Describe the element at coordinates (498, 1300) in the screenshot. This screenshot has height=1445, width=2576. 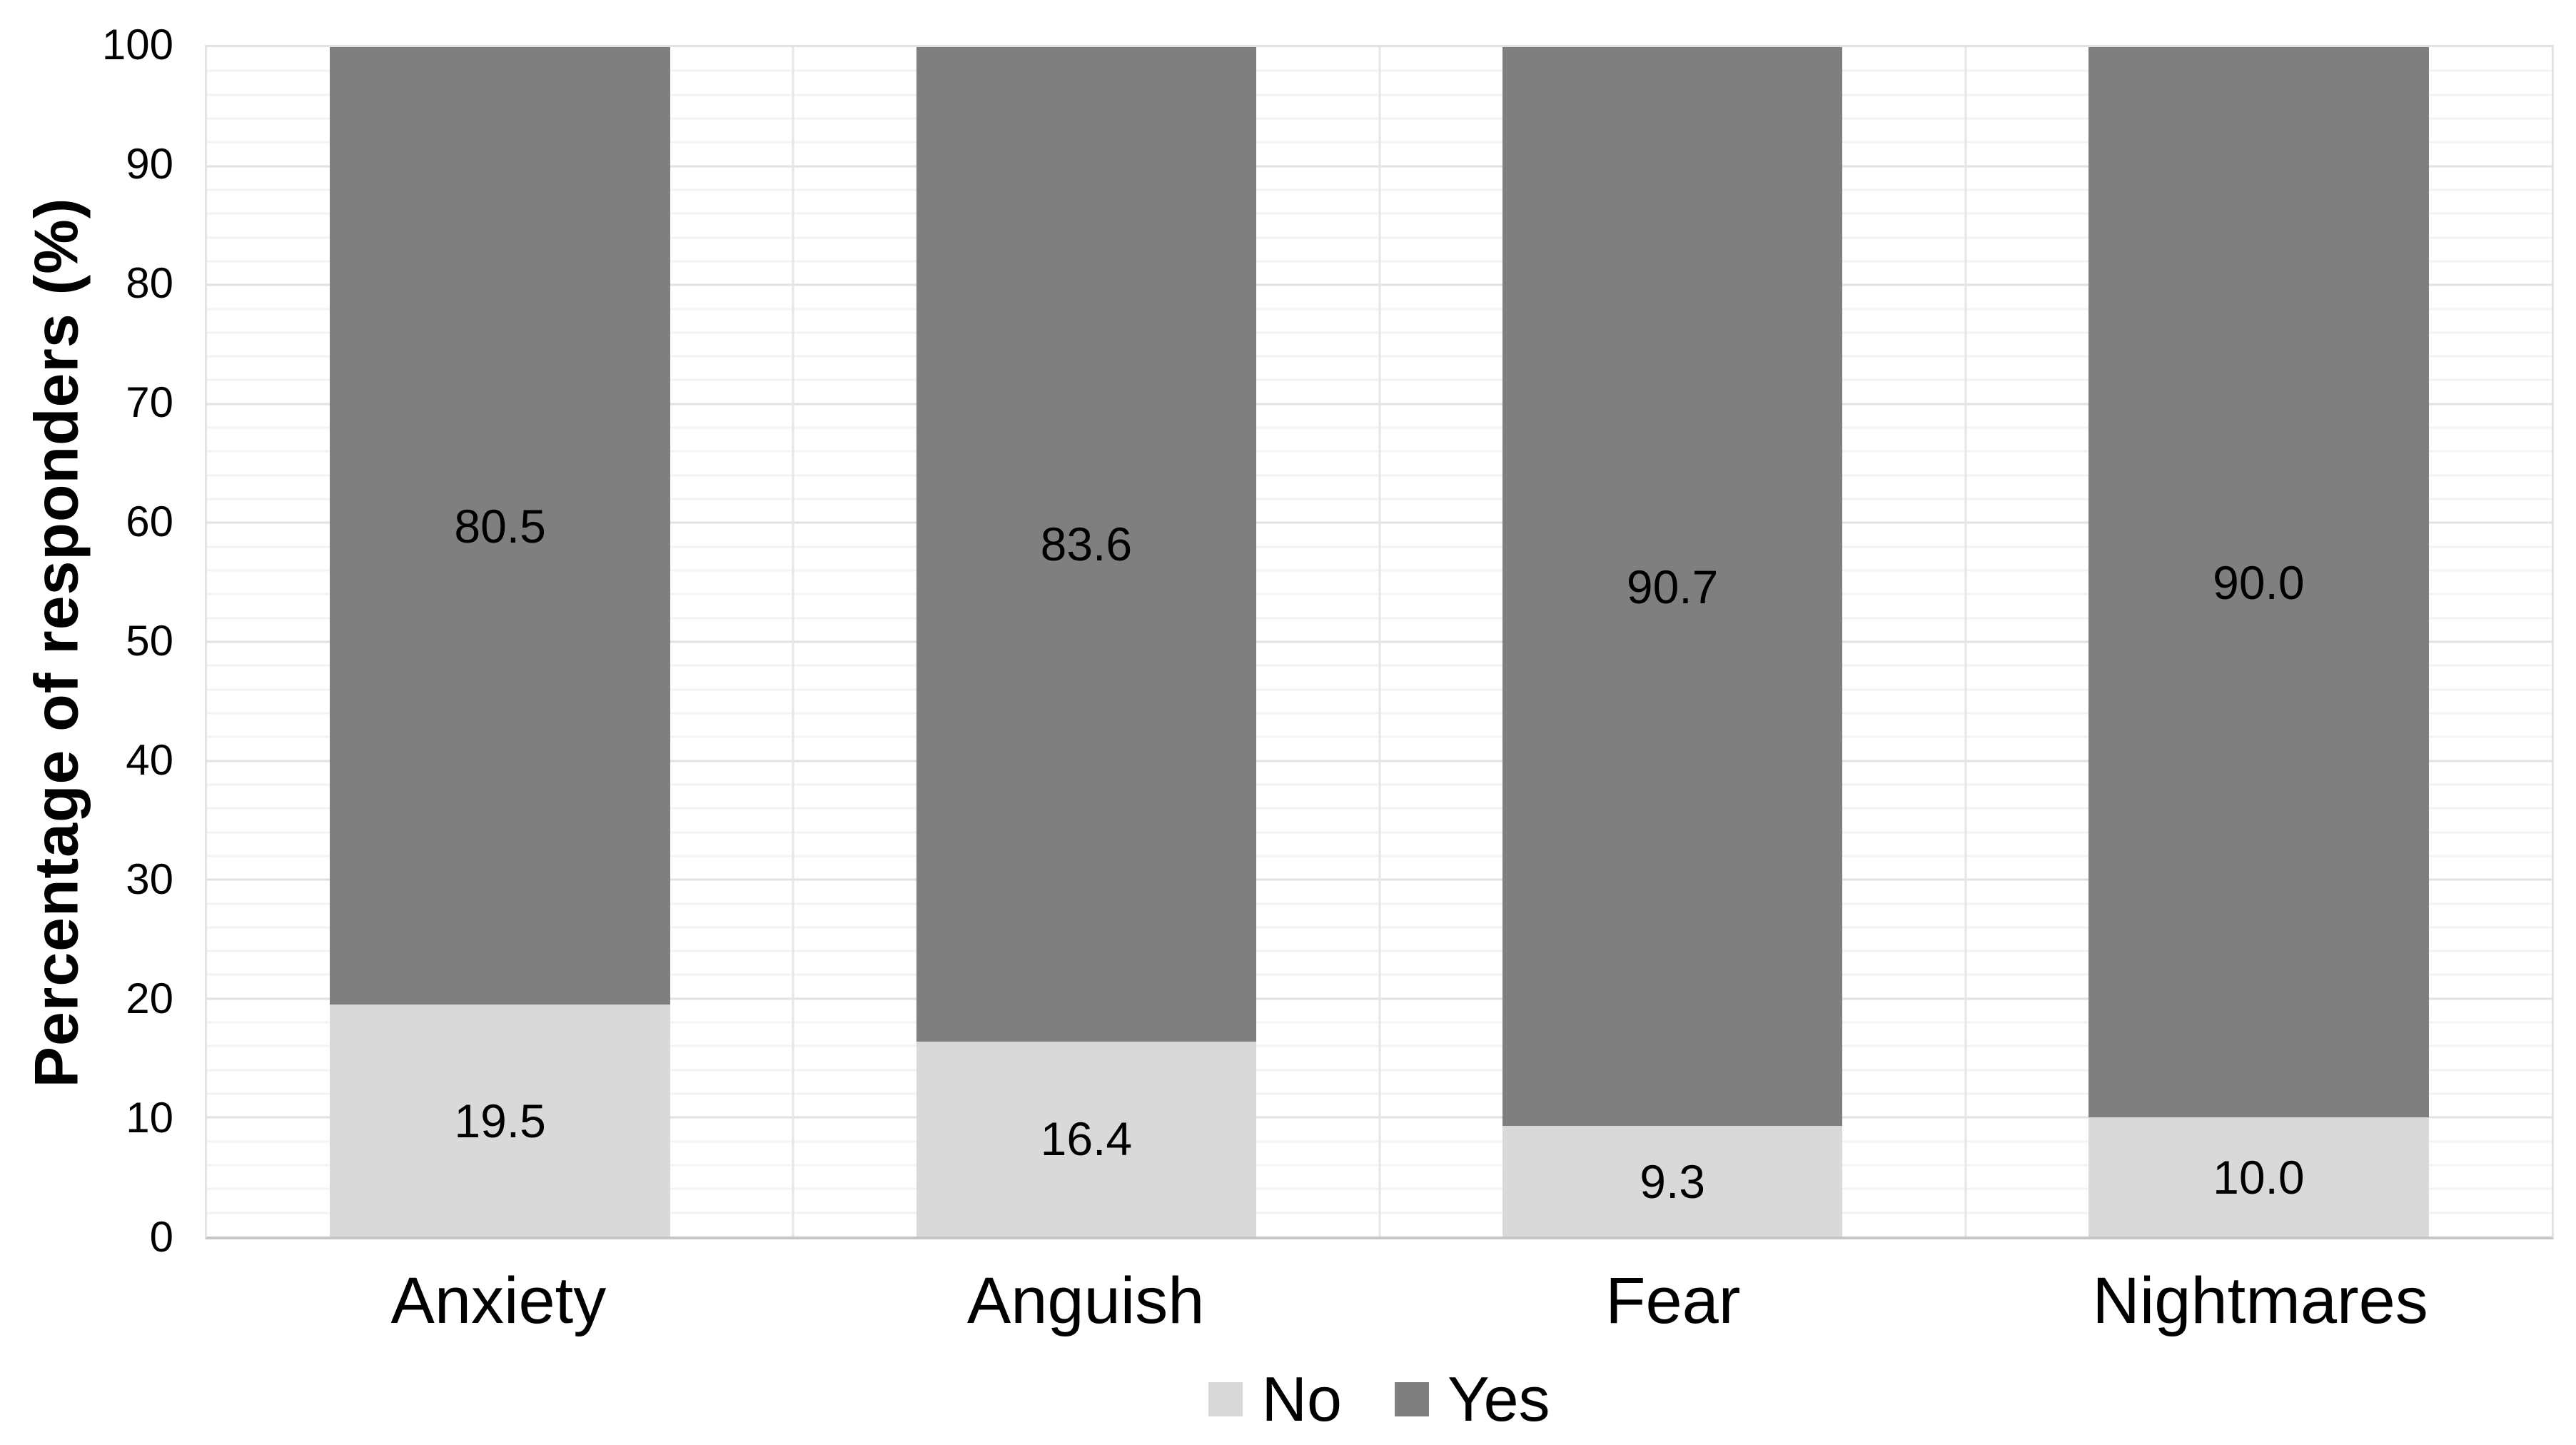
I see `x-axis-label-anxiety: Anxiety` at that location.